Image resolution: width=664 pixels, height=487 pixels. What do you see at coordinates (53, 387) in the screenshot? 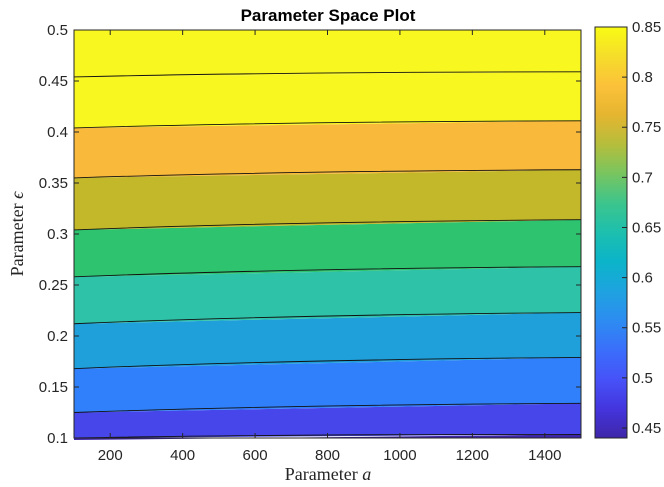
I see `y-tick-label: 0.15` at bounding box center [53, 387].